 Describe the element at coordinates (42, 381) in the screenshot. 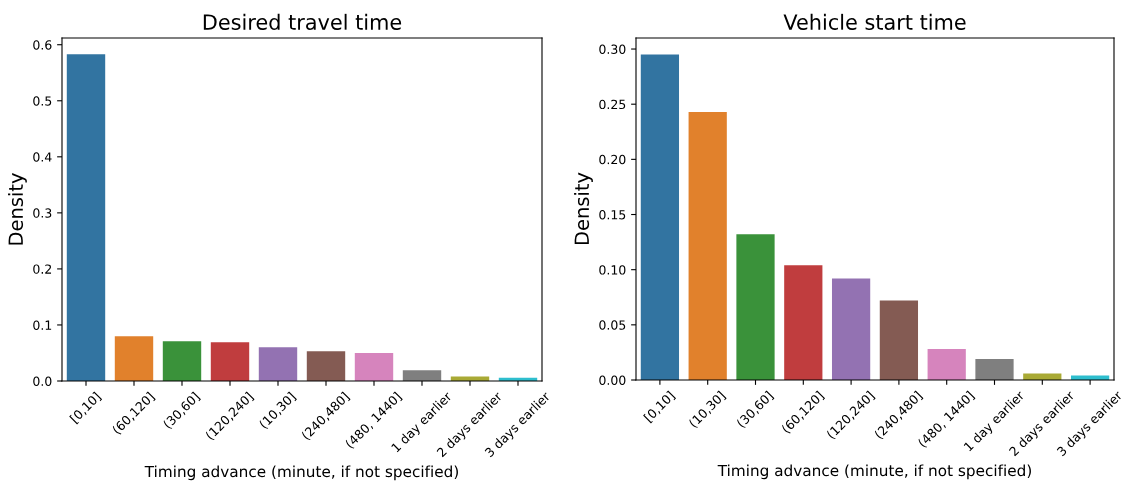

I see `y-tick-label: 0.0` at that location.